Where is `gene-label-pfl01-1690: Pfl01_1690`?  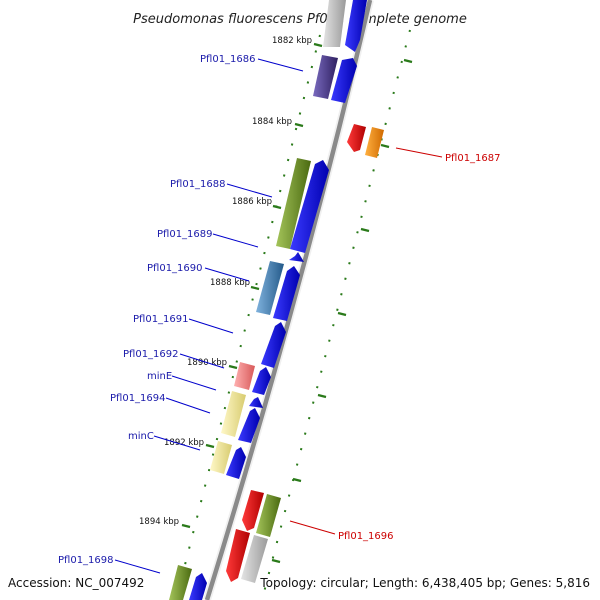 gene-label-pfl01-1690: Pfl01_1690 is located at coordinates (175, 268).